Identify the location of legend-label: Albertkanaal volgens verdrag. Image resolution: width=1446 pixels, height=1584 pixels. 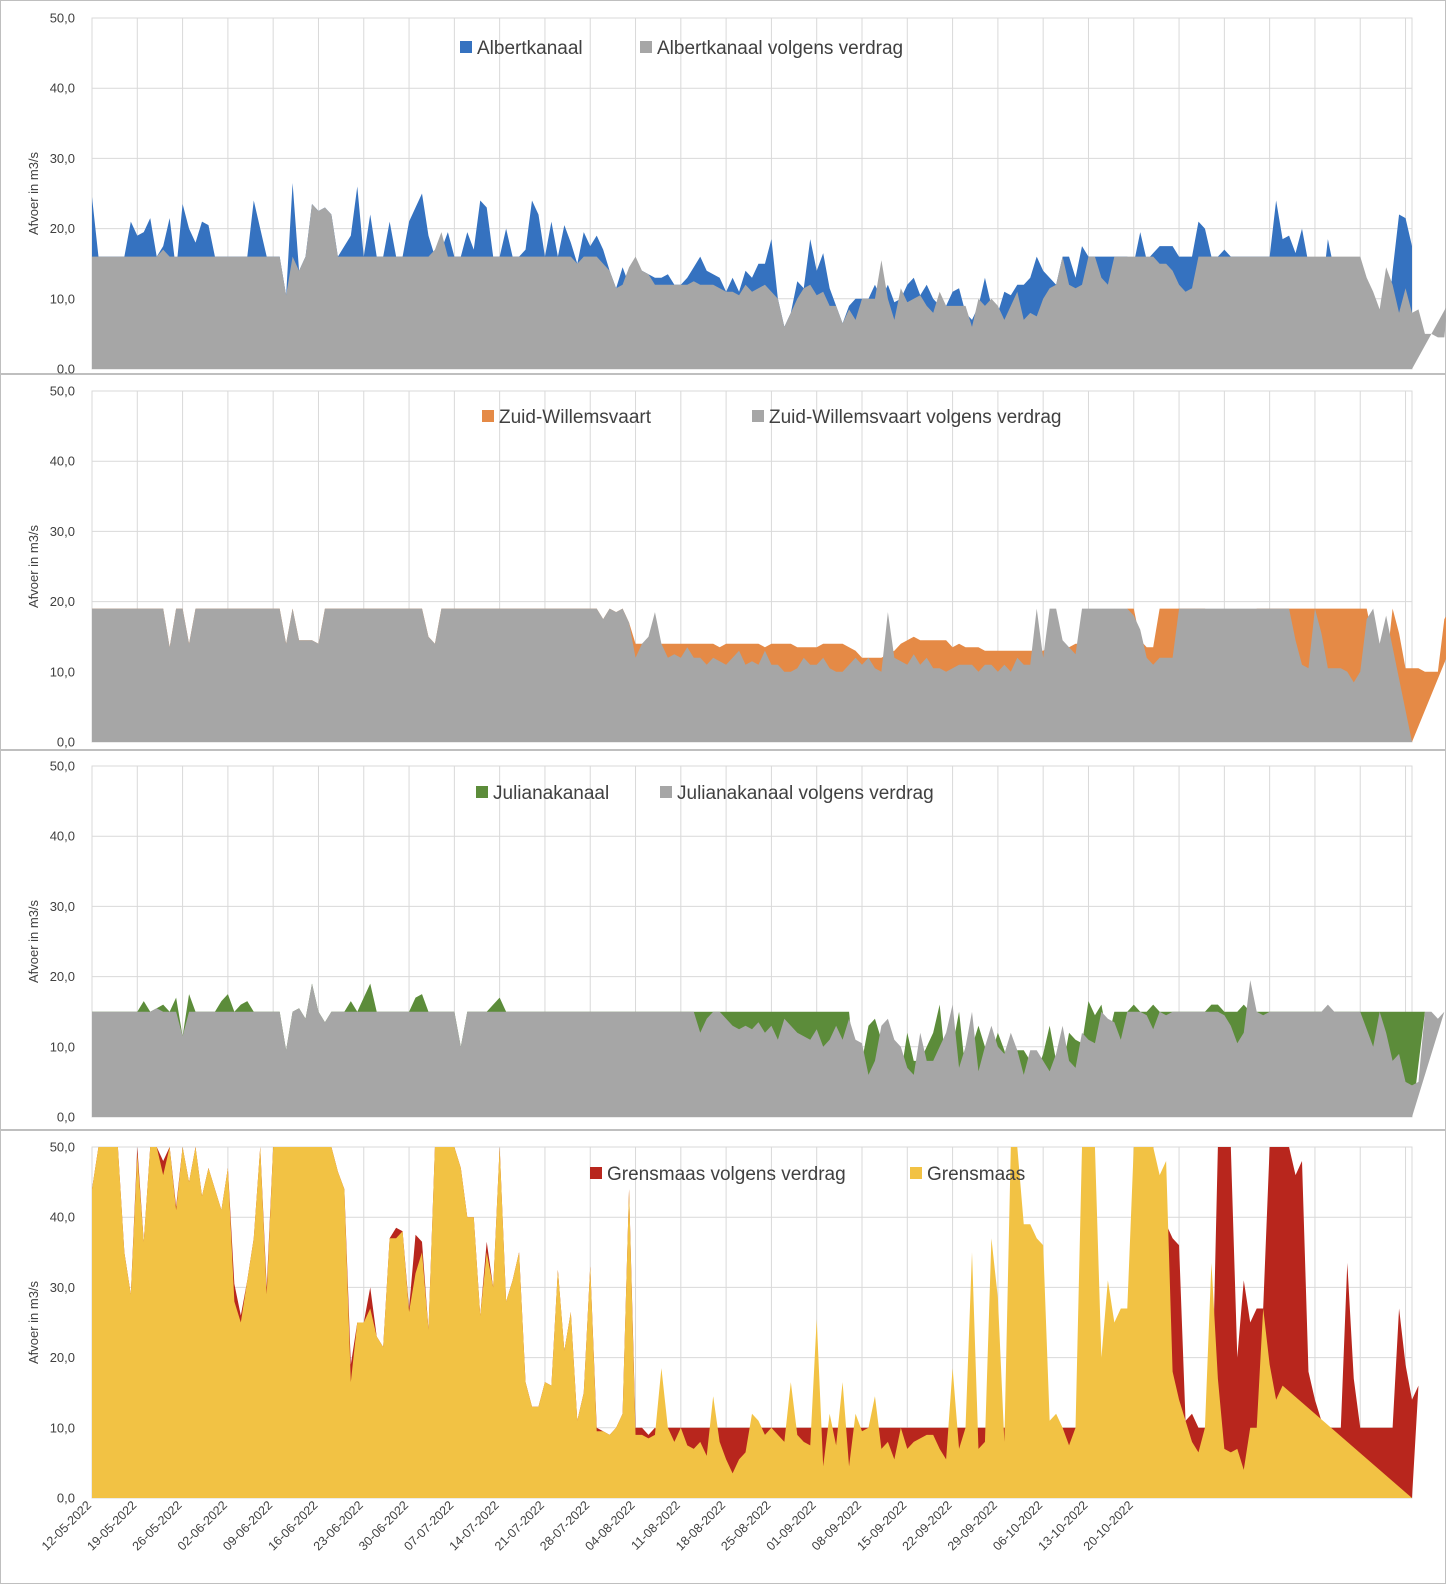
(780, 48).